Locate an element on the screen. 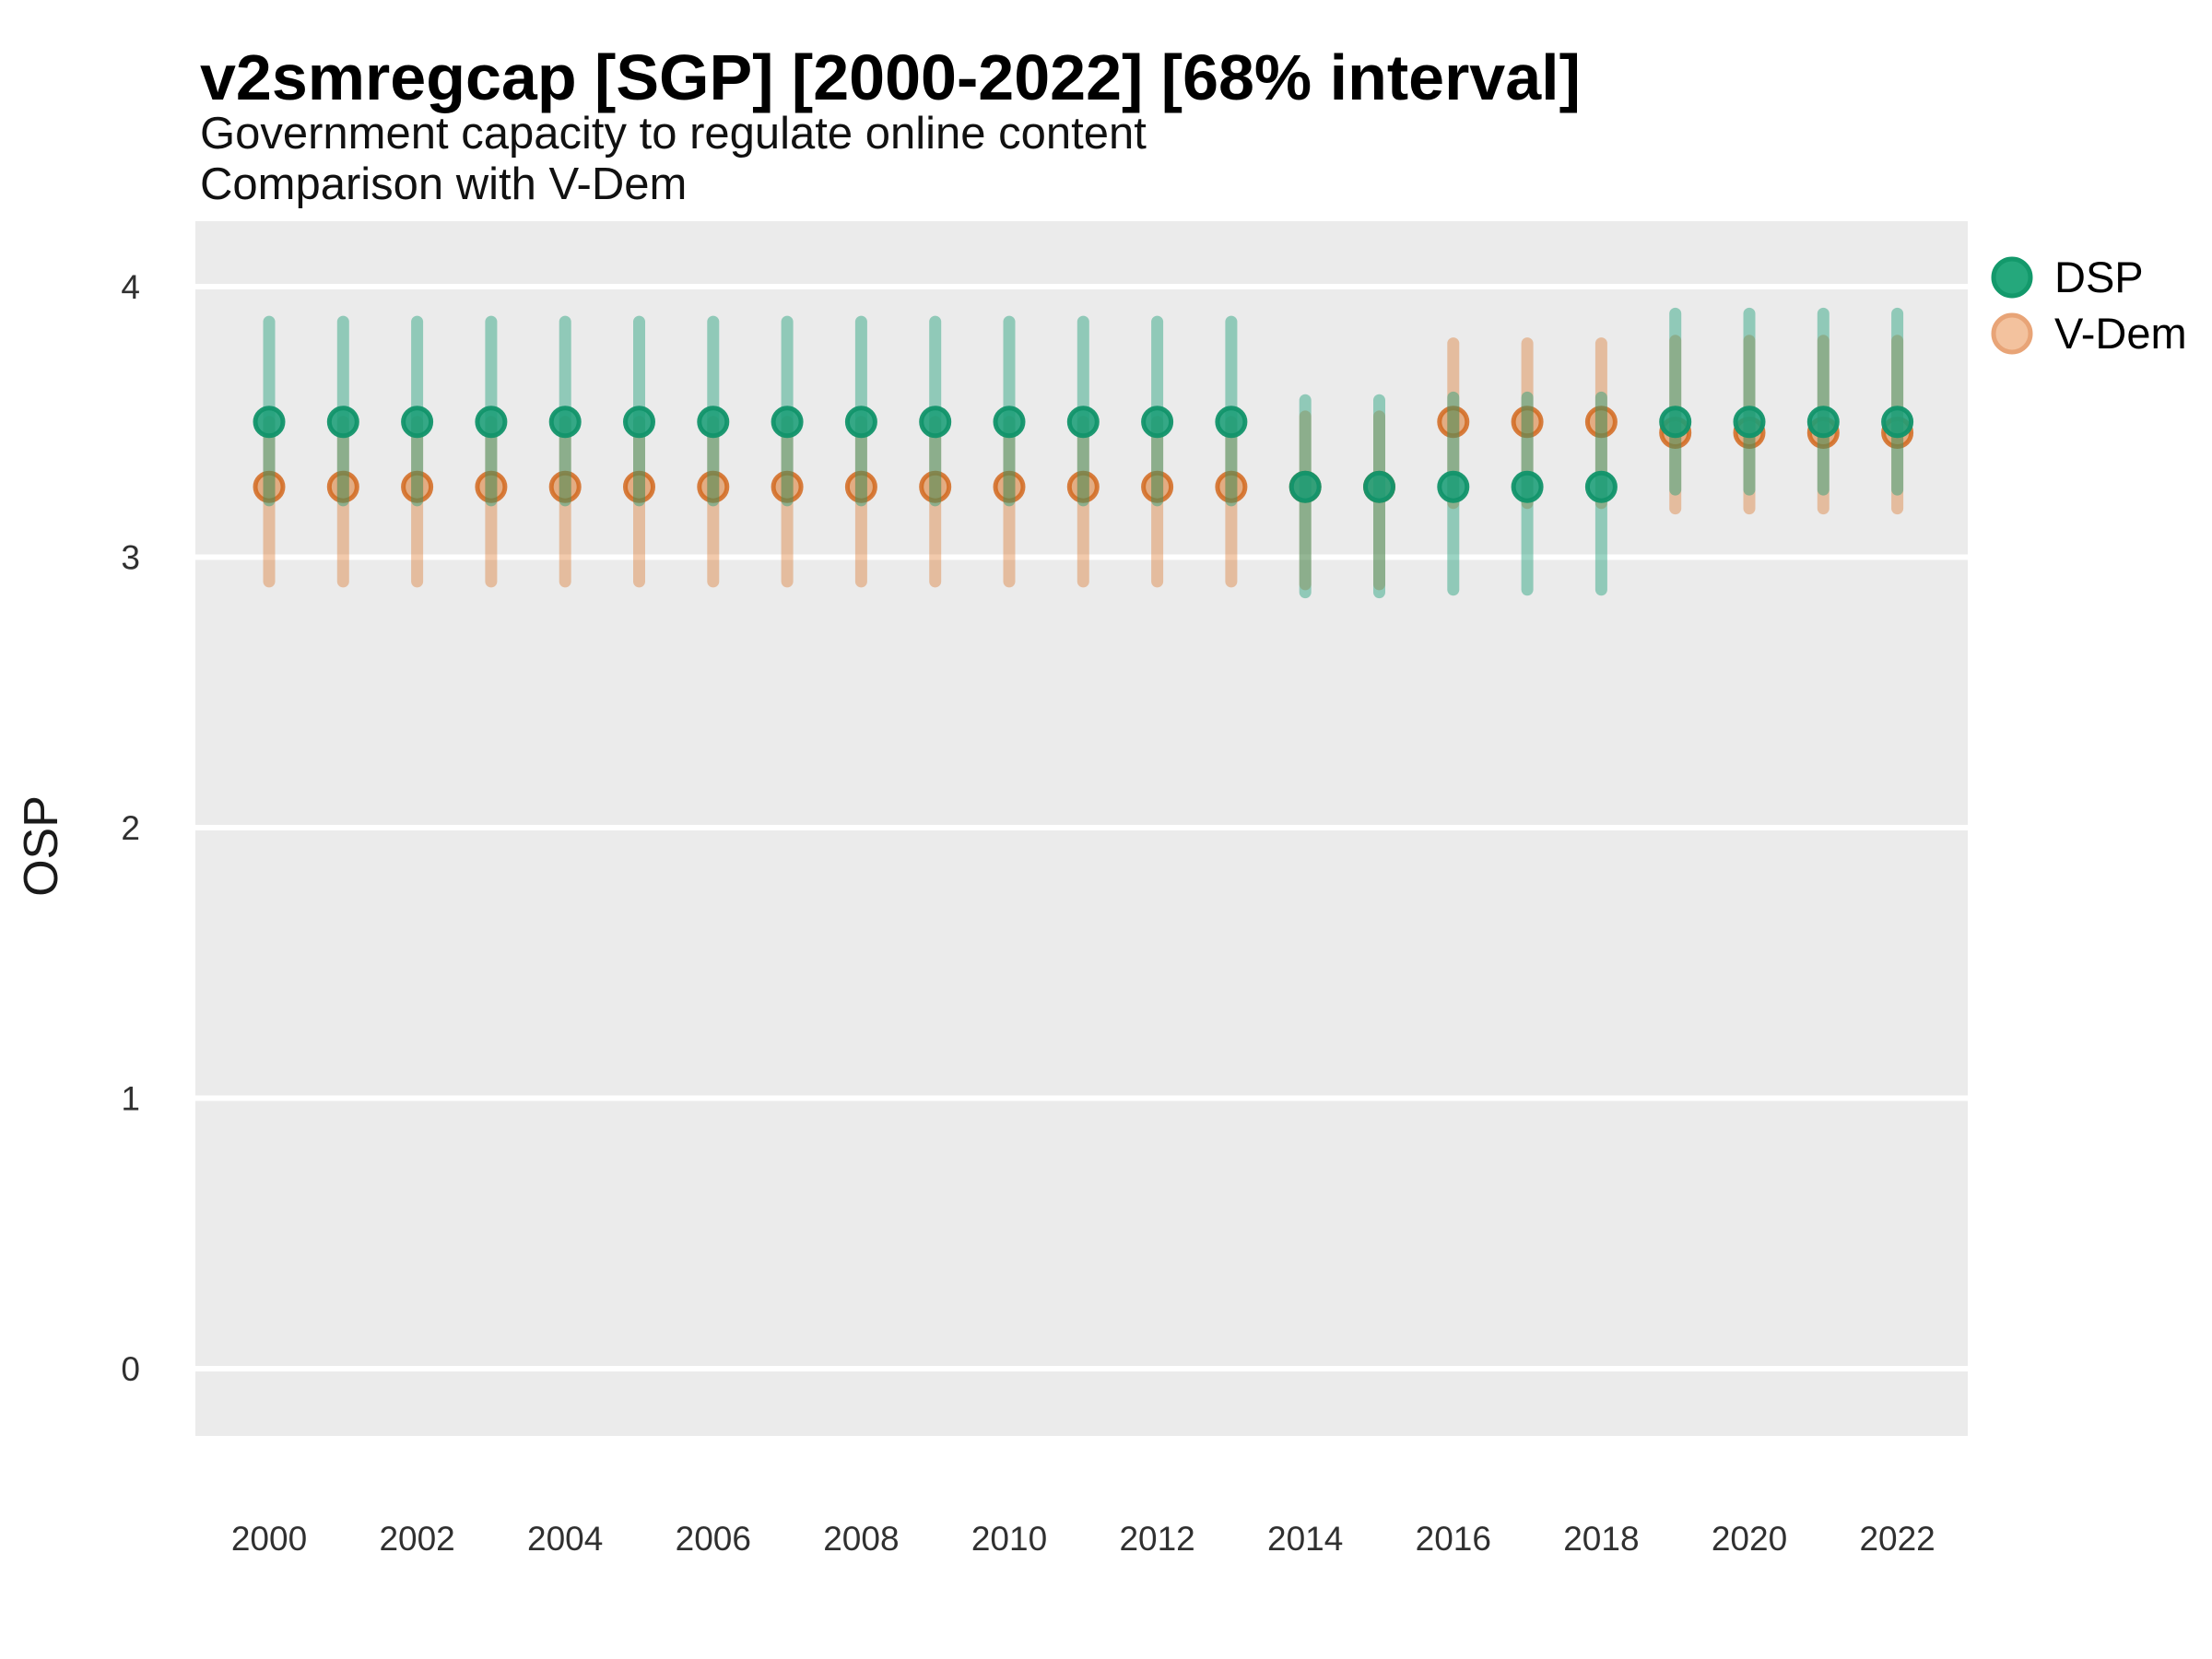  v-dem-point-2007 is located at coordinates (787, 486).